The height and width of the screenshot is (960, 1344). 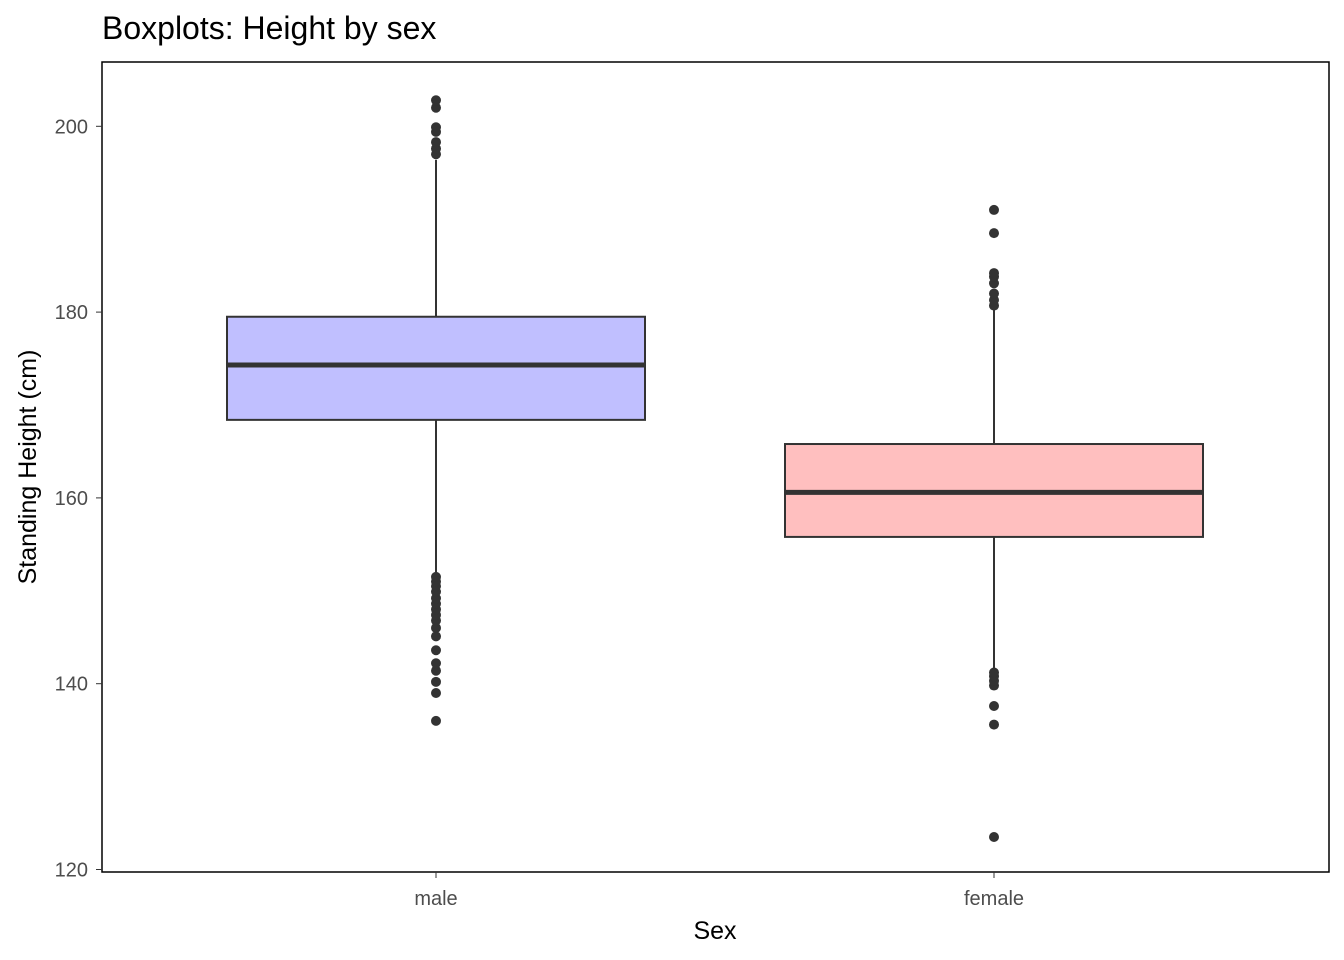 I want to click on x-tick-label: male, so click(x=435, y=899).